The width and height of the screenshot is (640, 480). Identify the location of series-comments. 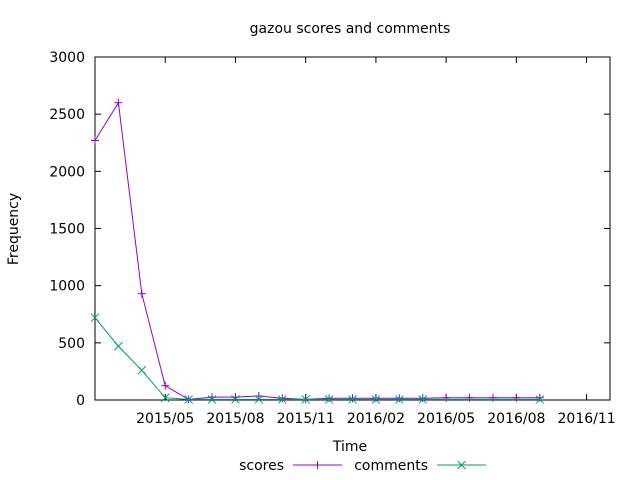
(317, 358).